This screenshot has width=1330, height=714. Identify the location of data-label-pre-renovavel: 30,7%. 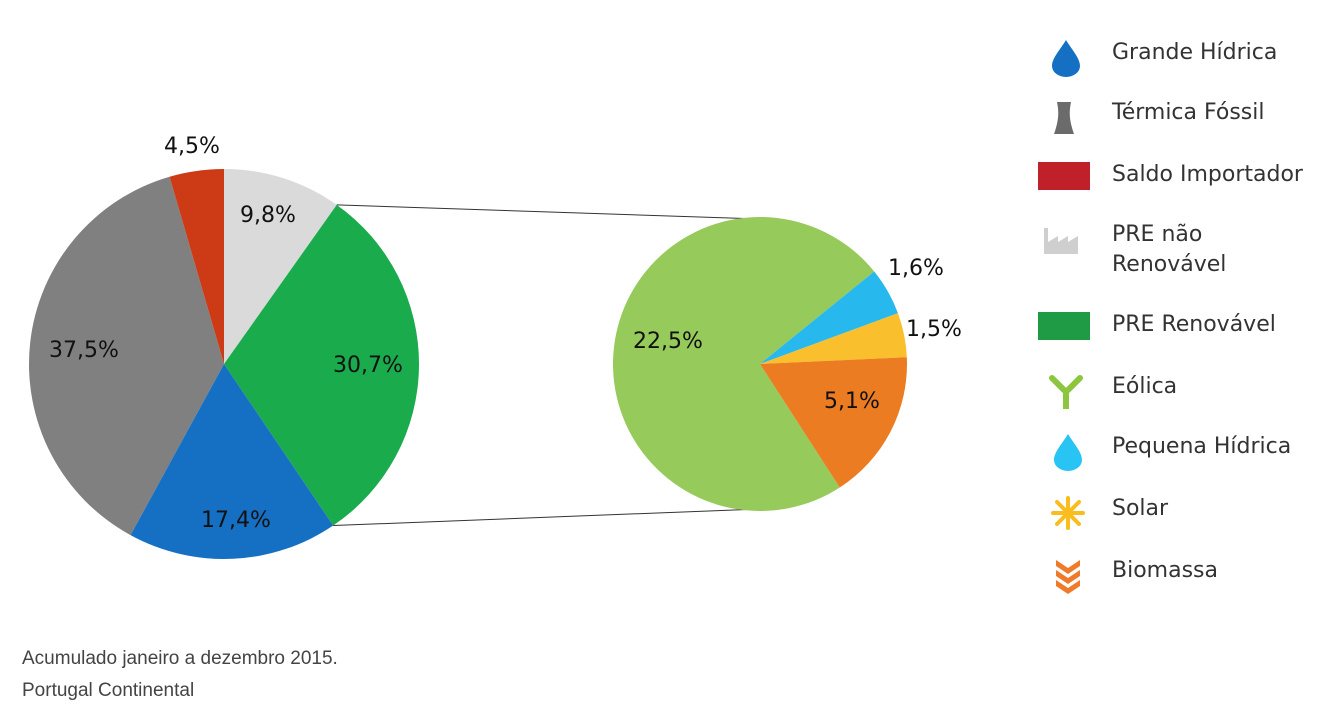
(368, 365).